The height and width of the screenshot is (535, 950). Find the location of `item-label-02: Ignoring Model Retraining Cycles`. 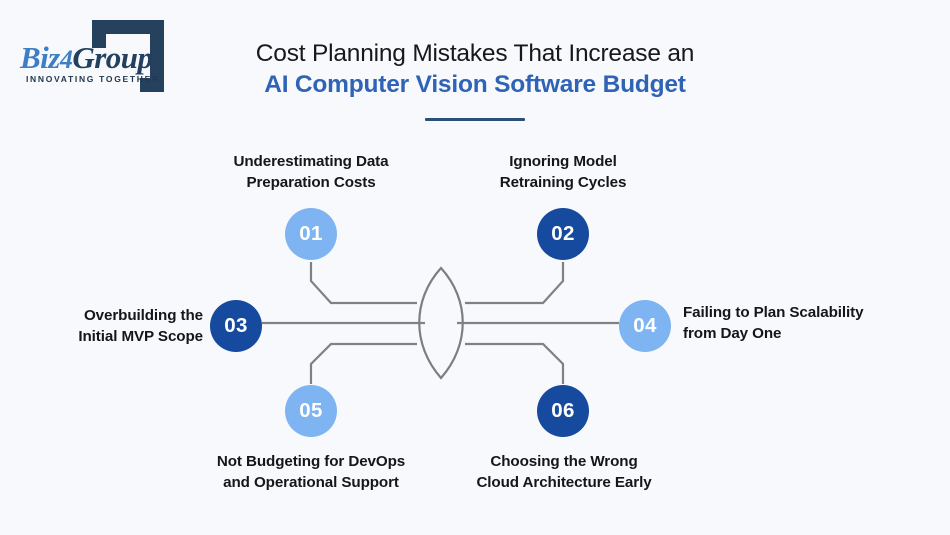

item-label-02: Ignoring Model Retraining Cycles is located at coordinates (563, 172).